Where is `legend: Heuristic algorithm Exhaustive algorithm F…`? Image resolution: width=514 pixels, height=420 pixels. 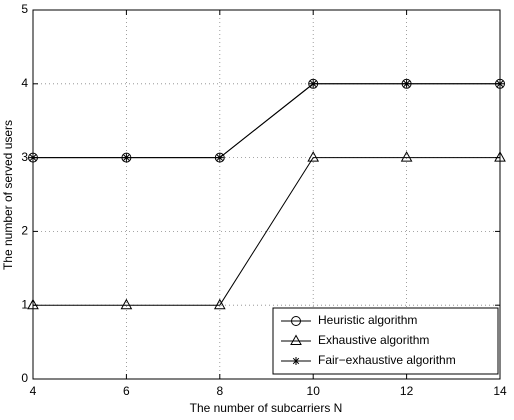
legend: Heuristic algorithm Exhaustive algorithm F… is located at coordinates (385, 341).